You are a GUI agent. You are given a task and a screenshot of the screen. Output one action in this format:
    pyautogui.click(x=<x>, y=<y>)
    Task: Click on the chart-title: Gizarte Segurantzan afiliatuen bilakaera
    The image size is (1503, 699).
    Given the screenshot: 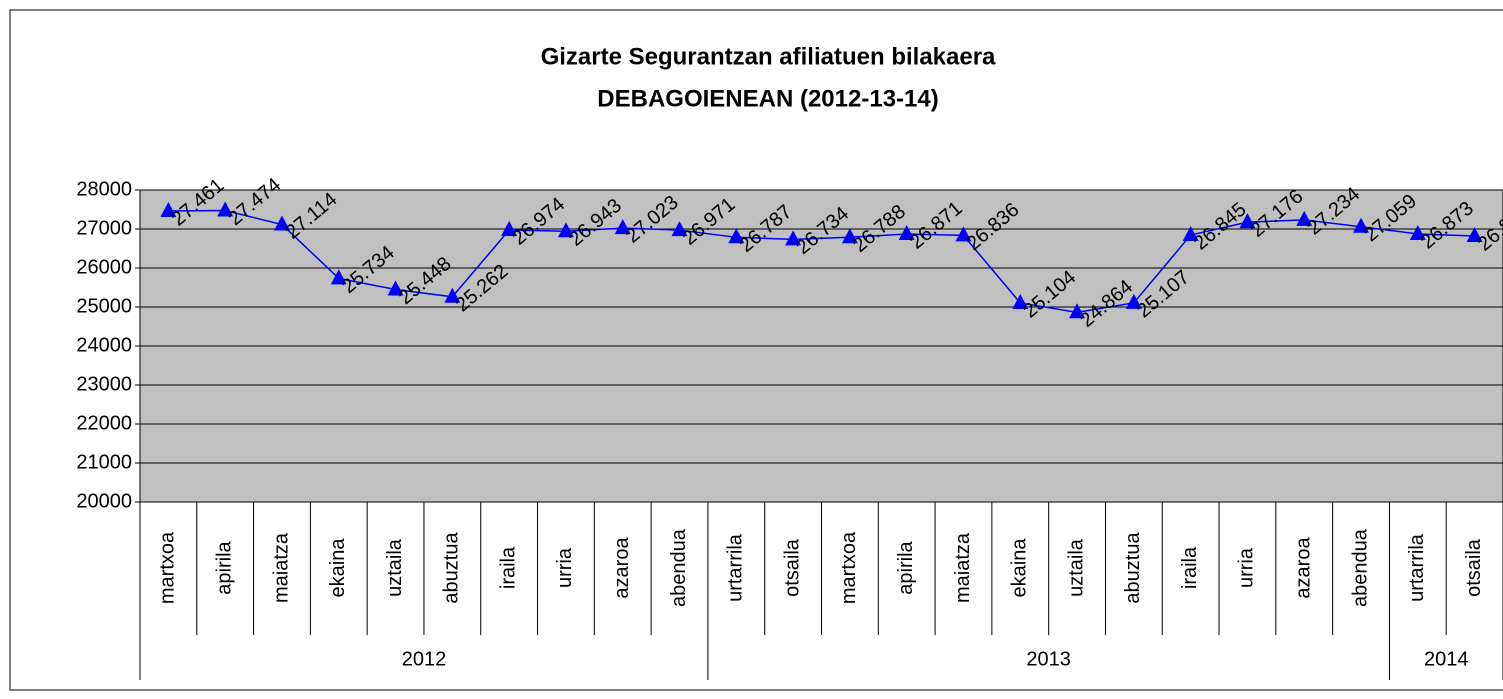 What is the action you would take?
    pyautogui.click(x=768, y=56)
    